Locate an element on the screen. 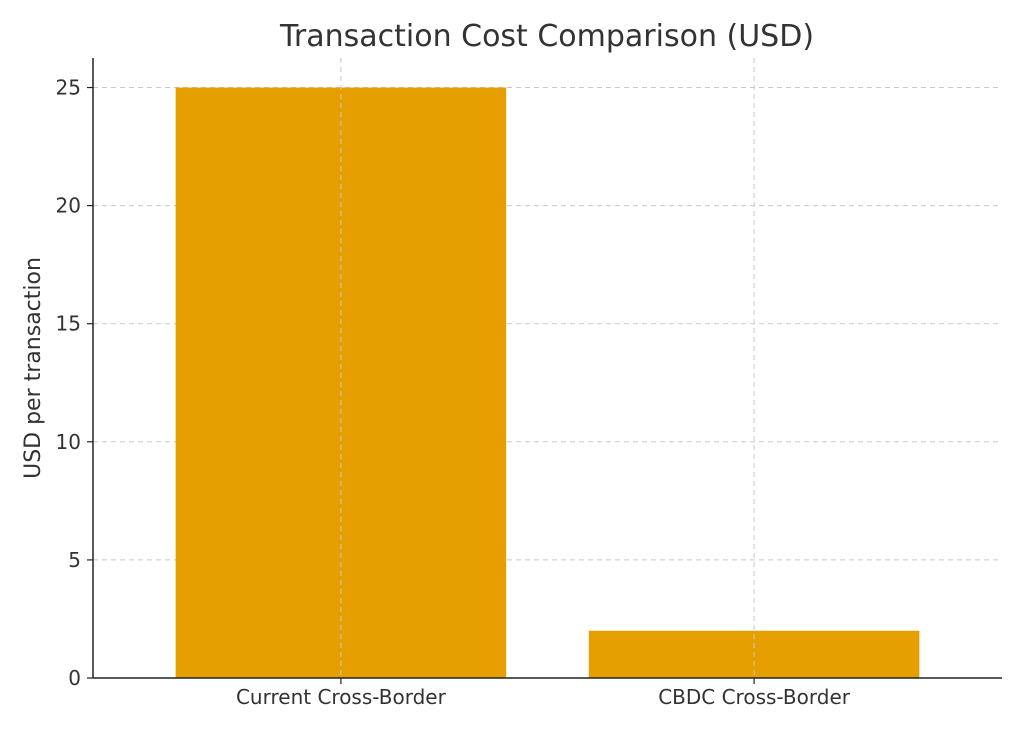  y-tick-label: 5 is located at coordinates (74, 560).